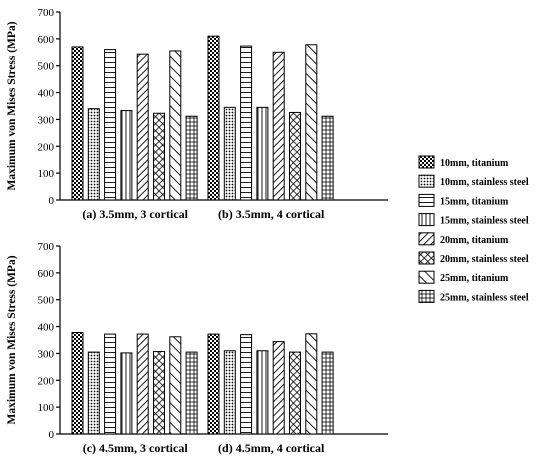  I want to click on legend-item: 10mm, titanium, so click(463, 162).